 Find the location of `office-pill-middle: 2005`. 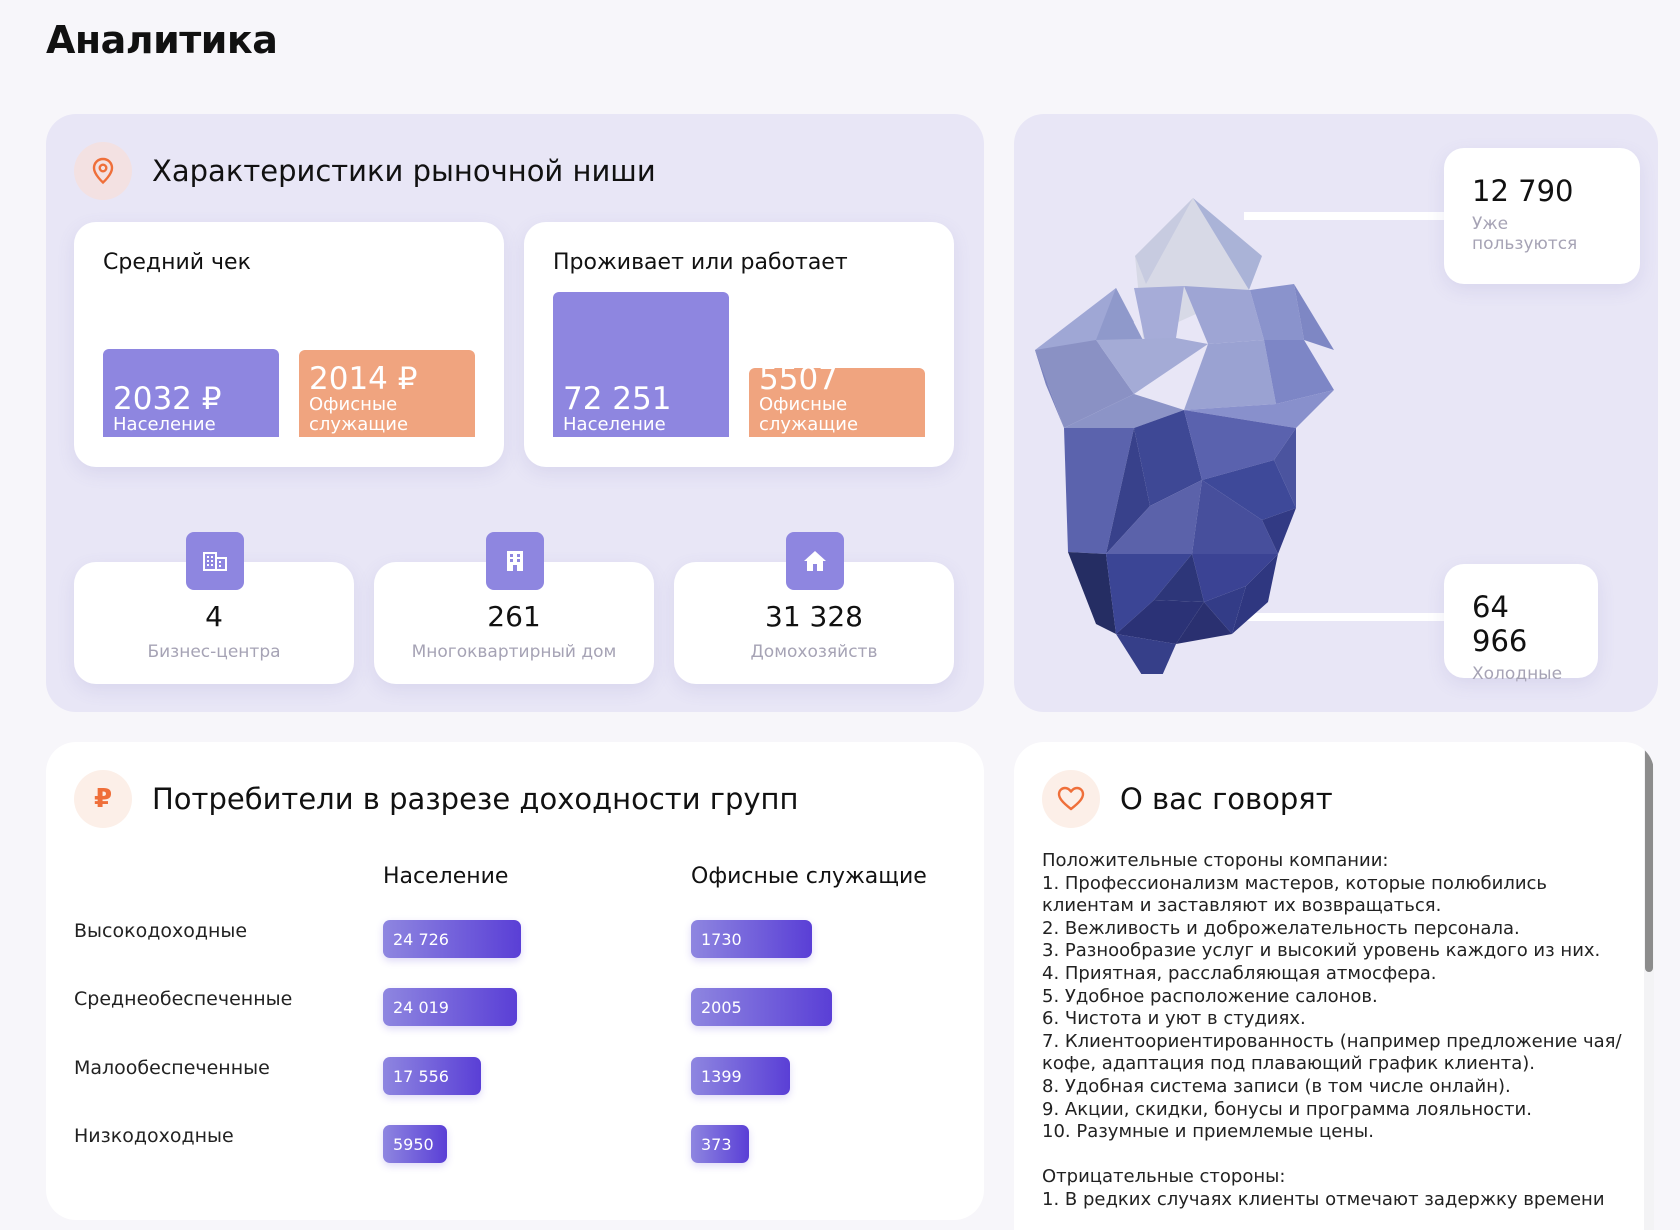

office-pill-middle: 2005 is located at coordinates (761, 1007).